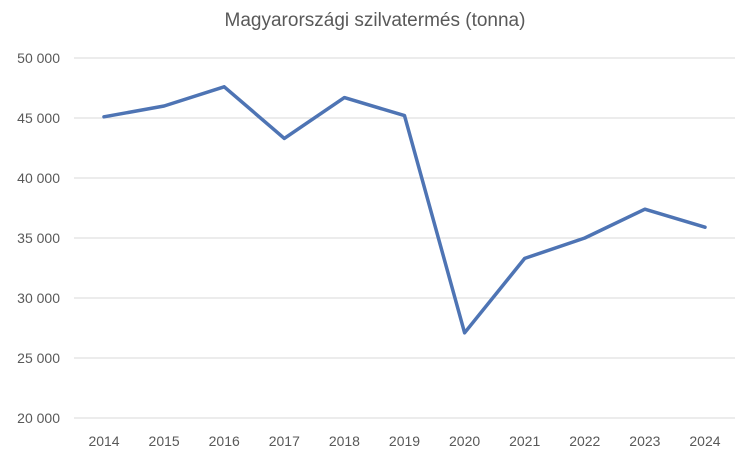 The width and height of the screenshot is (750, 461). What do you see at coordinates (38, 238) in the screenshot?
I see `y-tick-label: 35 000` at bounding box center [38, 238].